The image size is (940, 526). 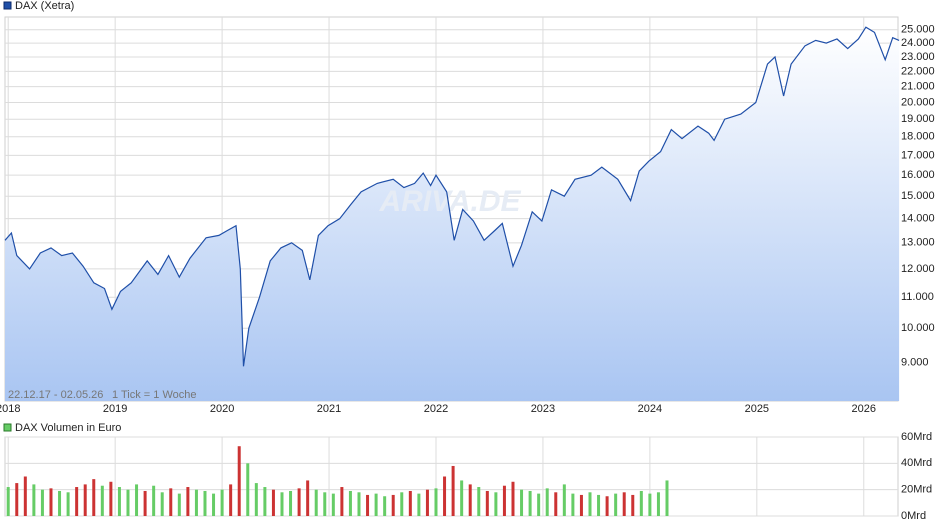 What do you see at coordinates (918, 119) in the screenshot?
I see `y-tick-label: 19.000` at bounding box center [918, 119].